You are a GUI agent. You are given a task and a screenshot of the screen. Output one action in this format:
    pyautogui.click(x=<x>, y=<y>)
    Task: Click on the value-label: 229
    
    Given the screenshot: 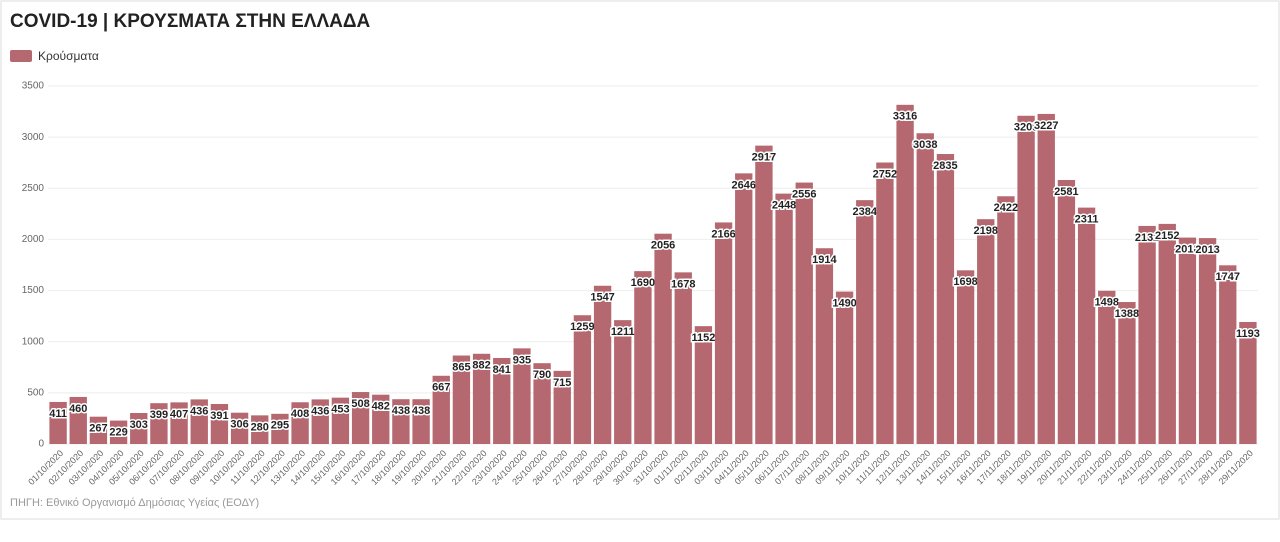 What is the action you would take?
    pyautogui.click(x=118, y=432)
    